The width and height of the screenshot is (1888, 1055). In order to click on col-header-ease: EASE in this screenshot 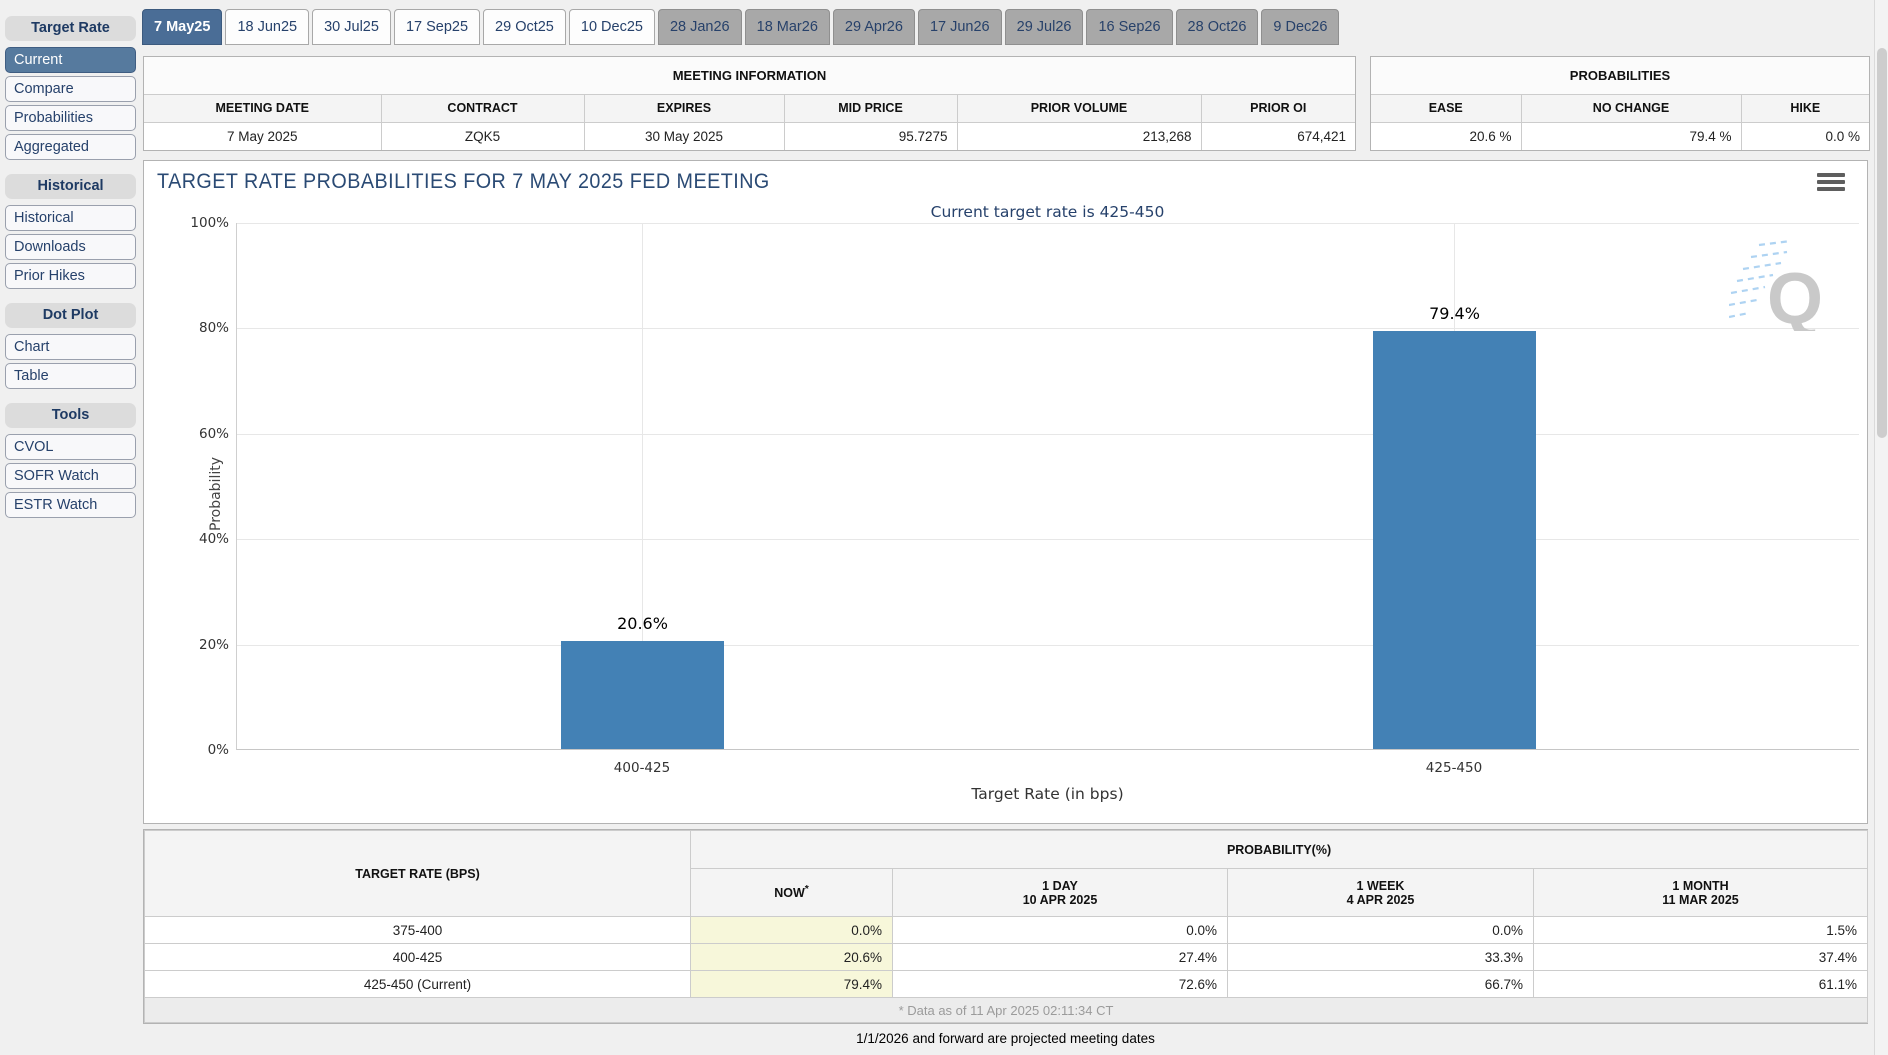, I will do `click(1446, 109)`.